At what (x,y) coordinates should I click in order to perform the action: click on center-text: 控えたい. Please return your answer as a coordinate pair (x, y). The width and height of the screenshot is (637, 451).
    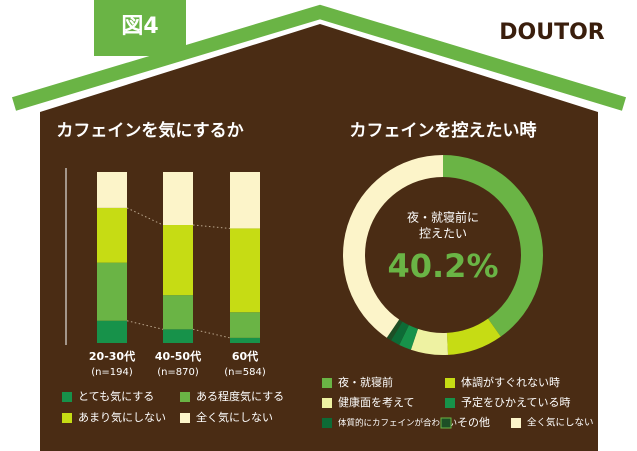
    Looking at the image, I should click on (443, 234).